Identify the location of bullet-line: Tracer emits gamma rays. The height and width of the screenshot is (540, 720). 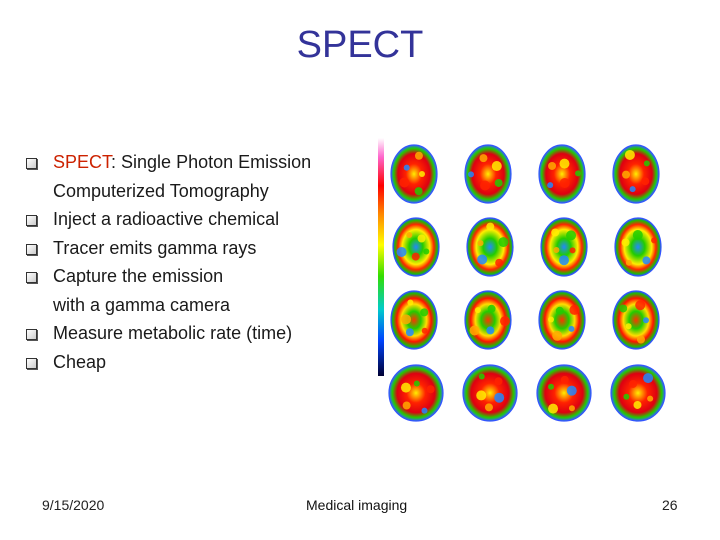
(155, 247).